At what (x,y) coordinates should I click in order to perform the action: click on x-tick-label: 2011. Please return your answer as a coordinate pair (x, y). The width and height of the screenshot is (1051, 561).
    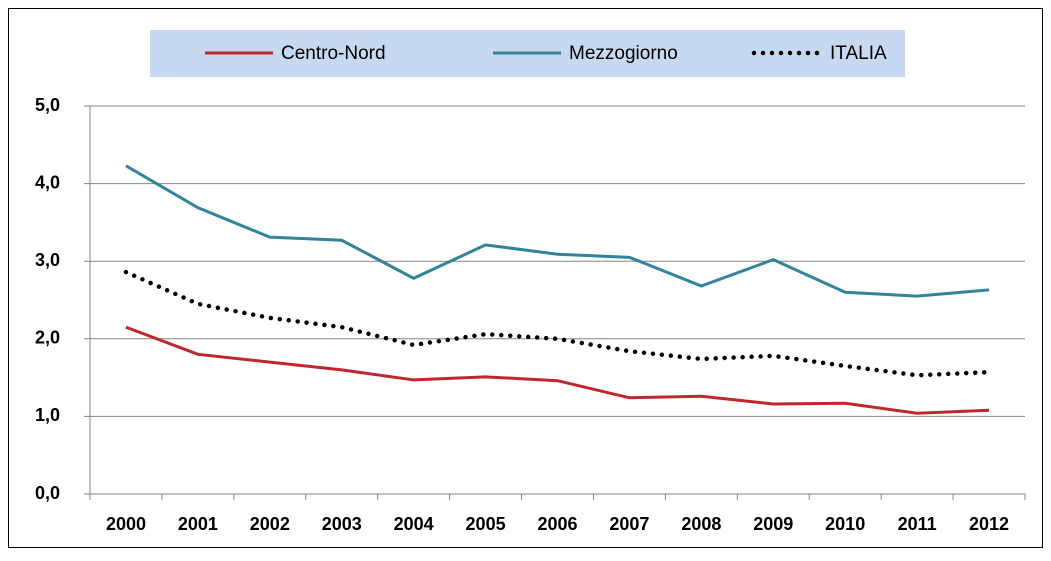
    Looking at the image, I should click on (917, 524).